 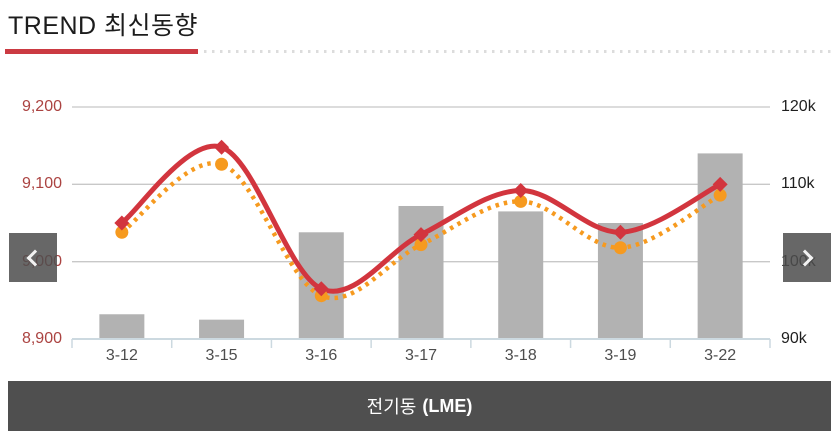 I want to click on x-axis-label-0: 3-12, so click(x=121, y=355).